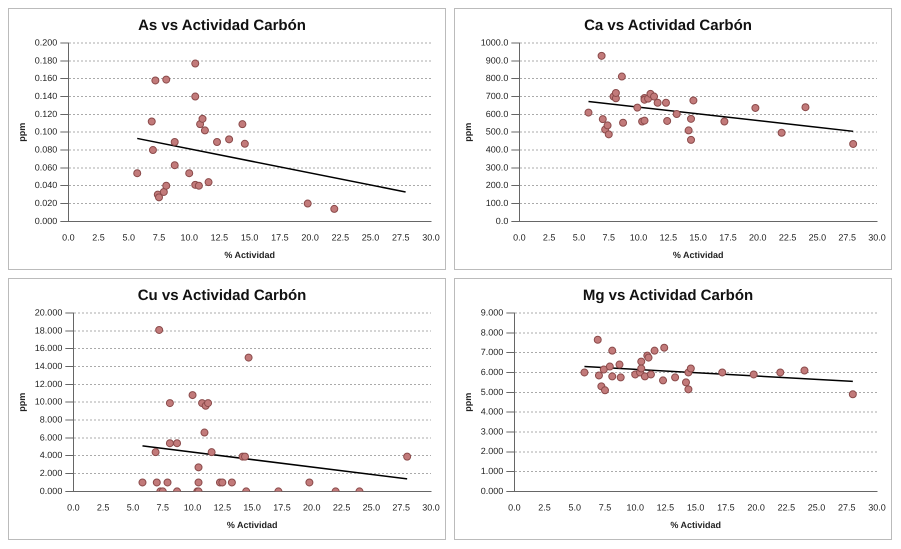 The height and width of the screenshot is (549, 901). What do you see at coordinates (46, 42) in the screenshot?
I see `y-tick-label: 0.200` at bounding box center [46, 42].